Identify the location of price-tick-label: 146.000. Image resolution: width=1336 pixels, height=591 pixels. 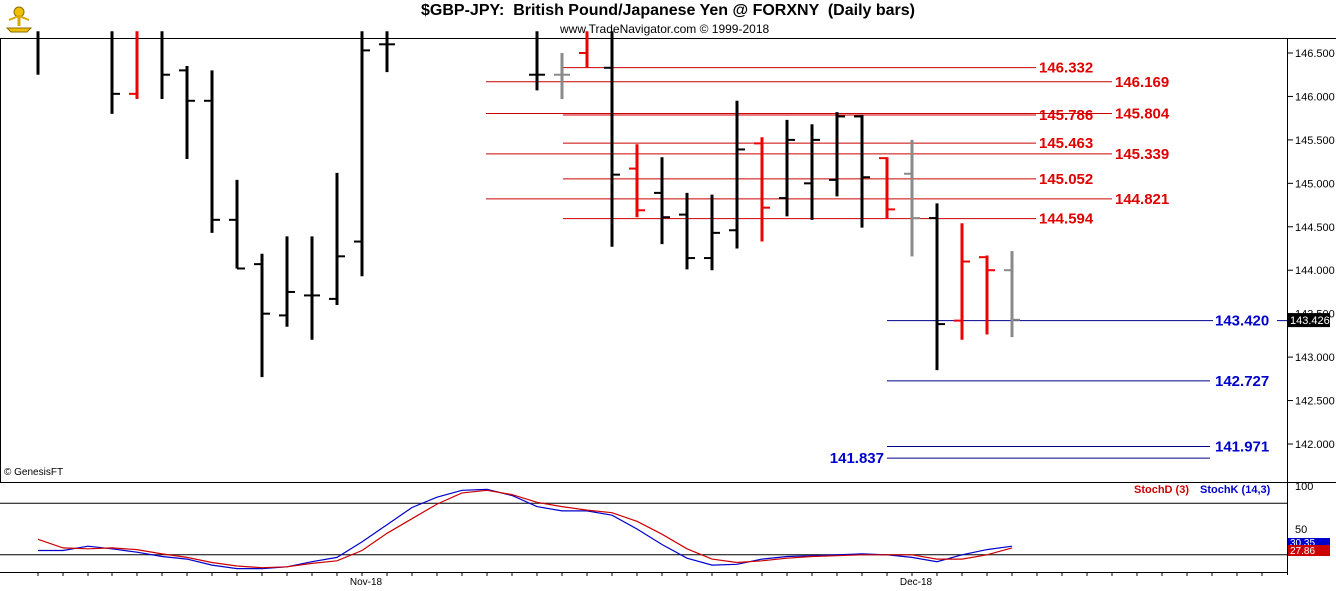
(1315, 97).